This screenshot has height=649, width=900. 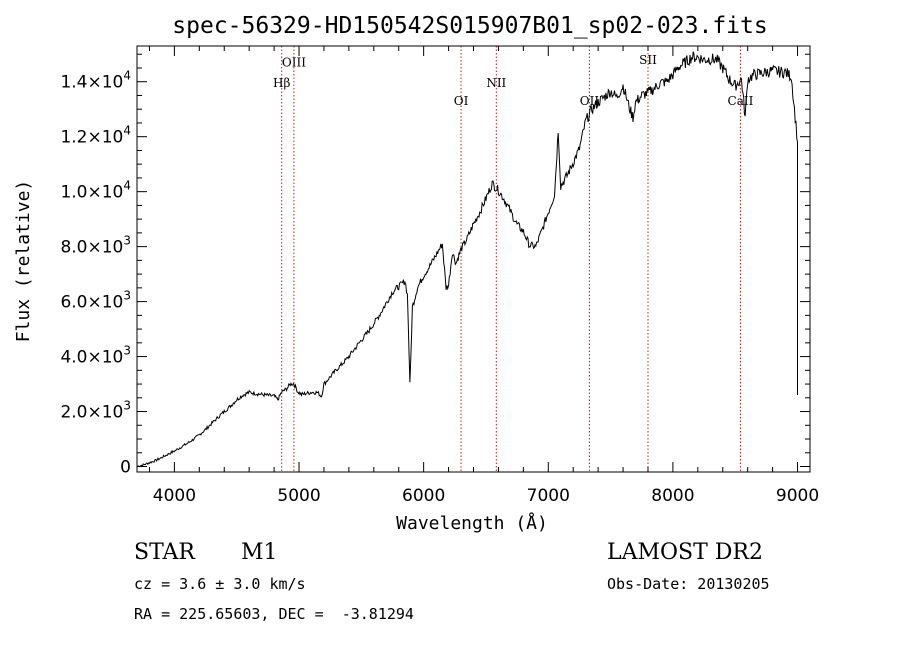 What do you see at coordinates (259, 552) in the screenshot?
I see `object-subclass: M1` at bounding box center [259, 552].